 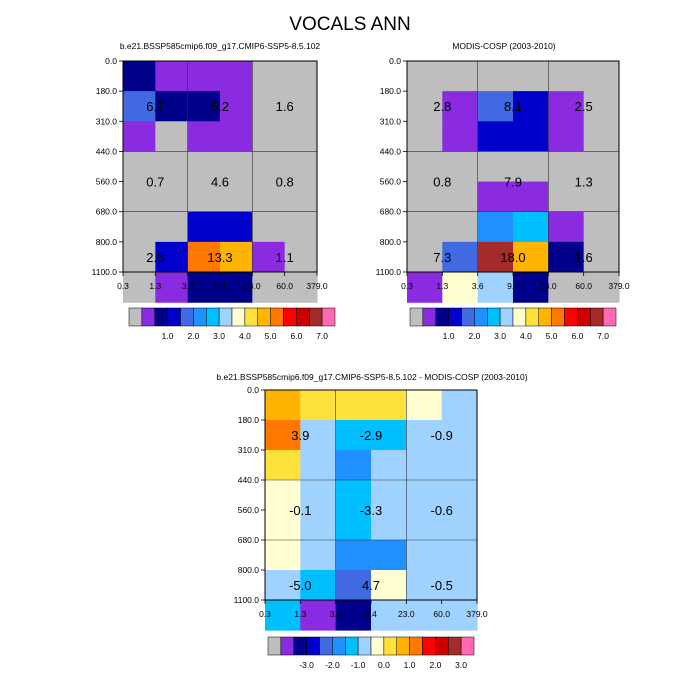 What do you see at coordinates (435, 665) in the screenshot?
I see `colorbar-label: 2.0` at bounding box center [435, 665].